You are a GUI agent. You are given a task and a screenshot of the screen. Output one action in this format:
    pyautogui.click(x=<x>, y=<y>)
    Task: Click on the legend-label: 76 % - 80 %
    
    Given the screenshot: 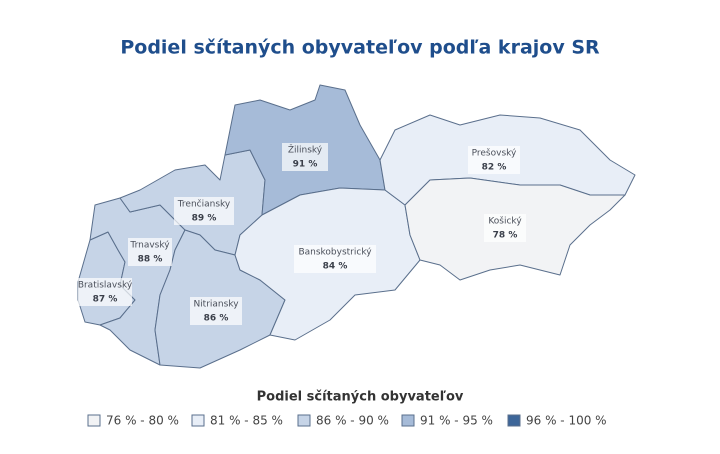 What is the action you would take?
    pyautogui.click(x=142, y=421)
    